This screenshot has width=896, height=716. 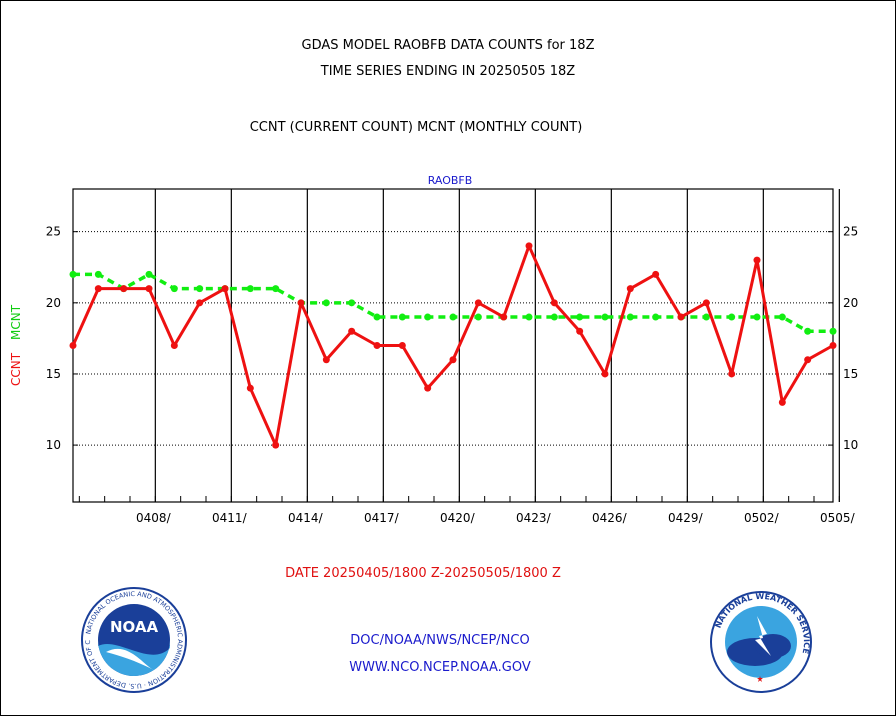 What do you see at coordinates (534, 518) in the screenshot?
I see `x-tick-label: 0423/` at bounding box center [534, 518].